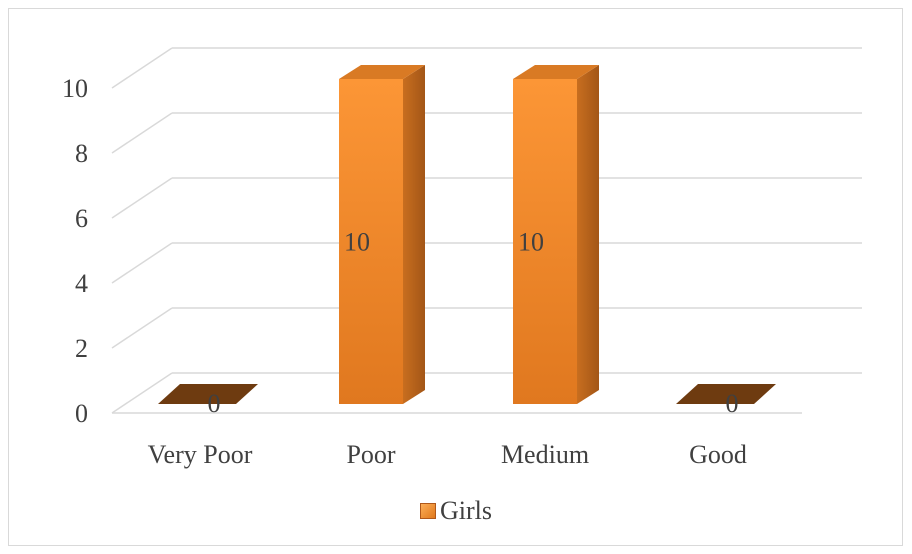 This screenshot has width=912, height=554. Describe the element at coordinates (75, 251) in the screenshot. I see `y-axis: 0 2 4 6 8 10` at that location.